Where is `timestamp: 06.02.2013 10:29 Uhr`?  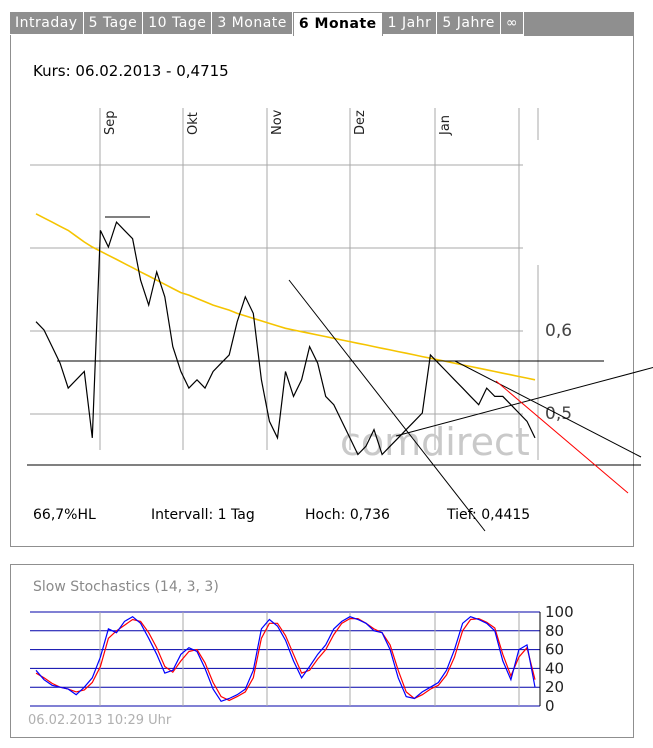
timestamp: 06.02.2013 10:29 Uhr is located at coordinates (100, 720).